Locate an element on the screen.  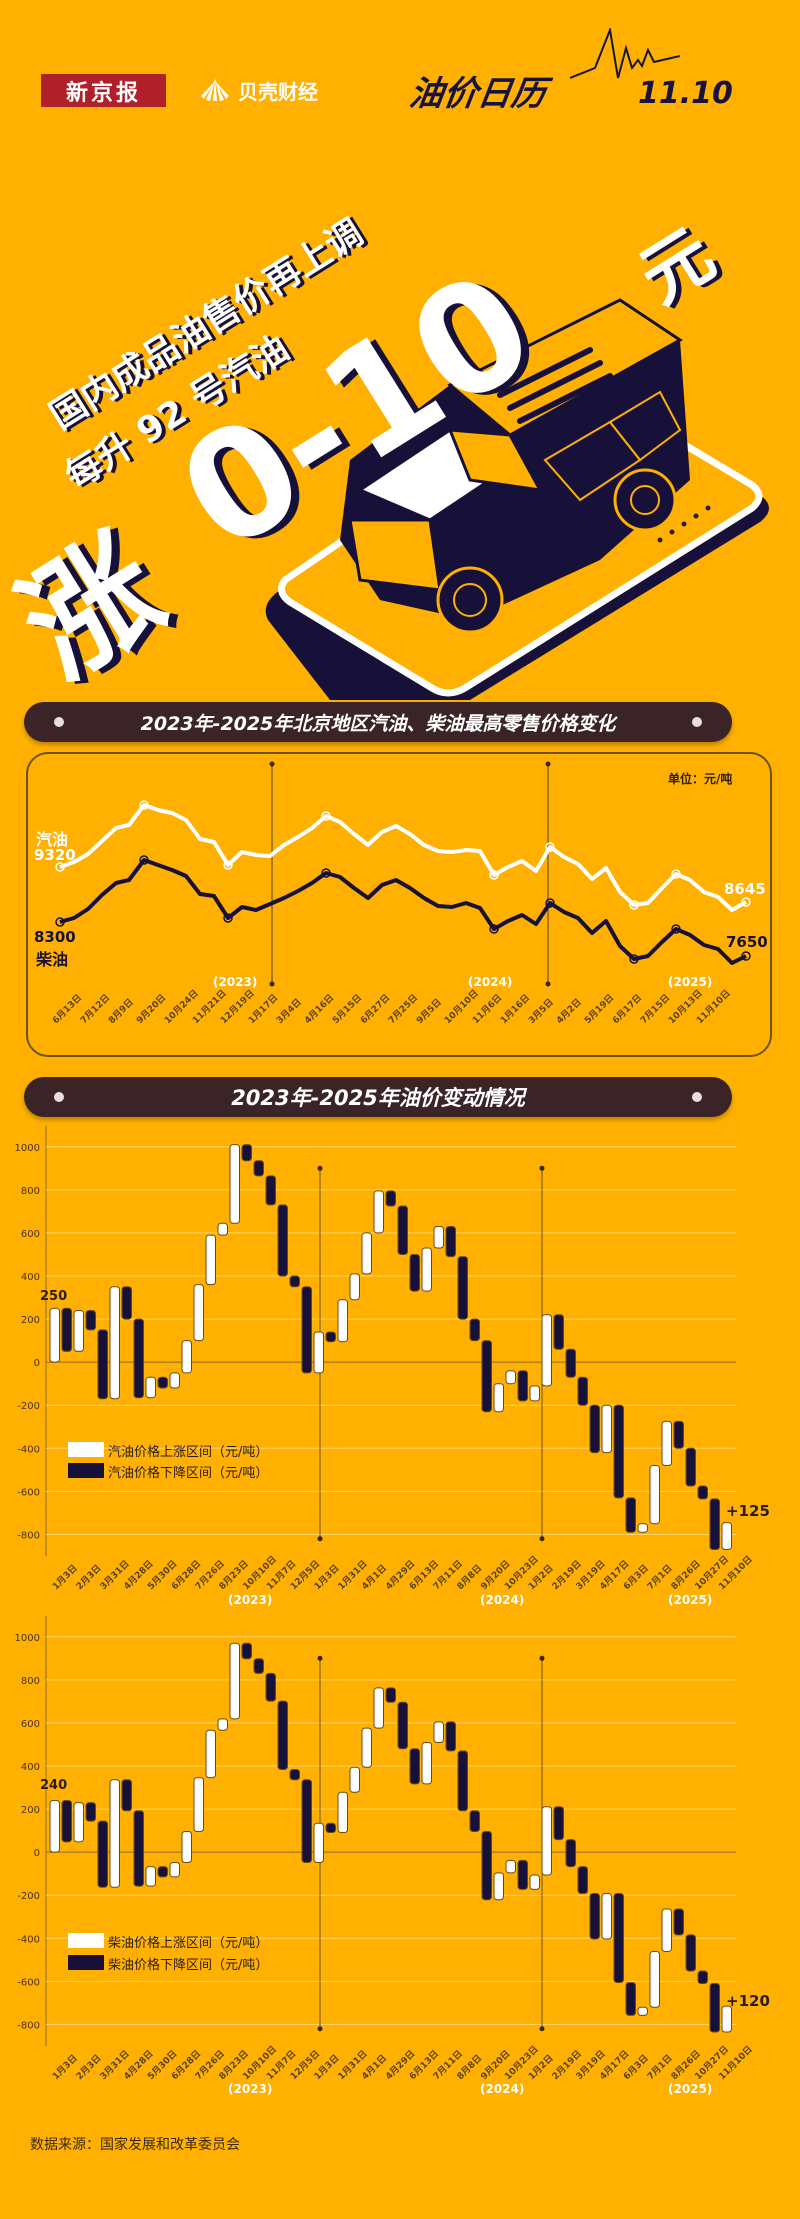
line-chart-unit: 单位：元/吨 is located at coordinates (700, 779).